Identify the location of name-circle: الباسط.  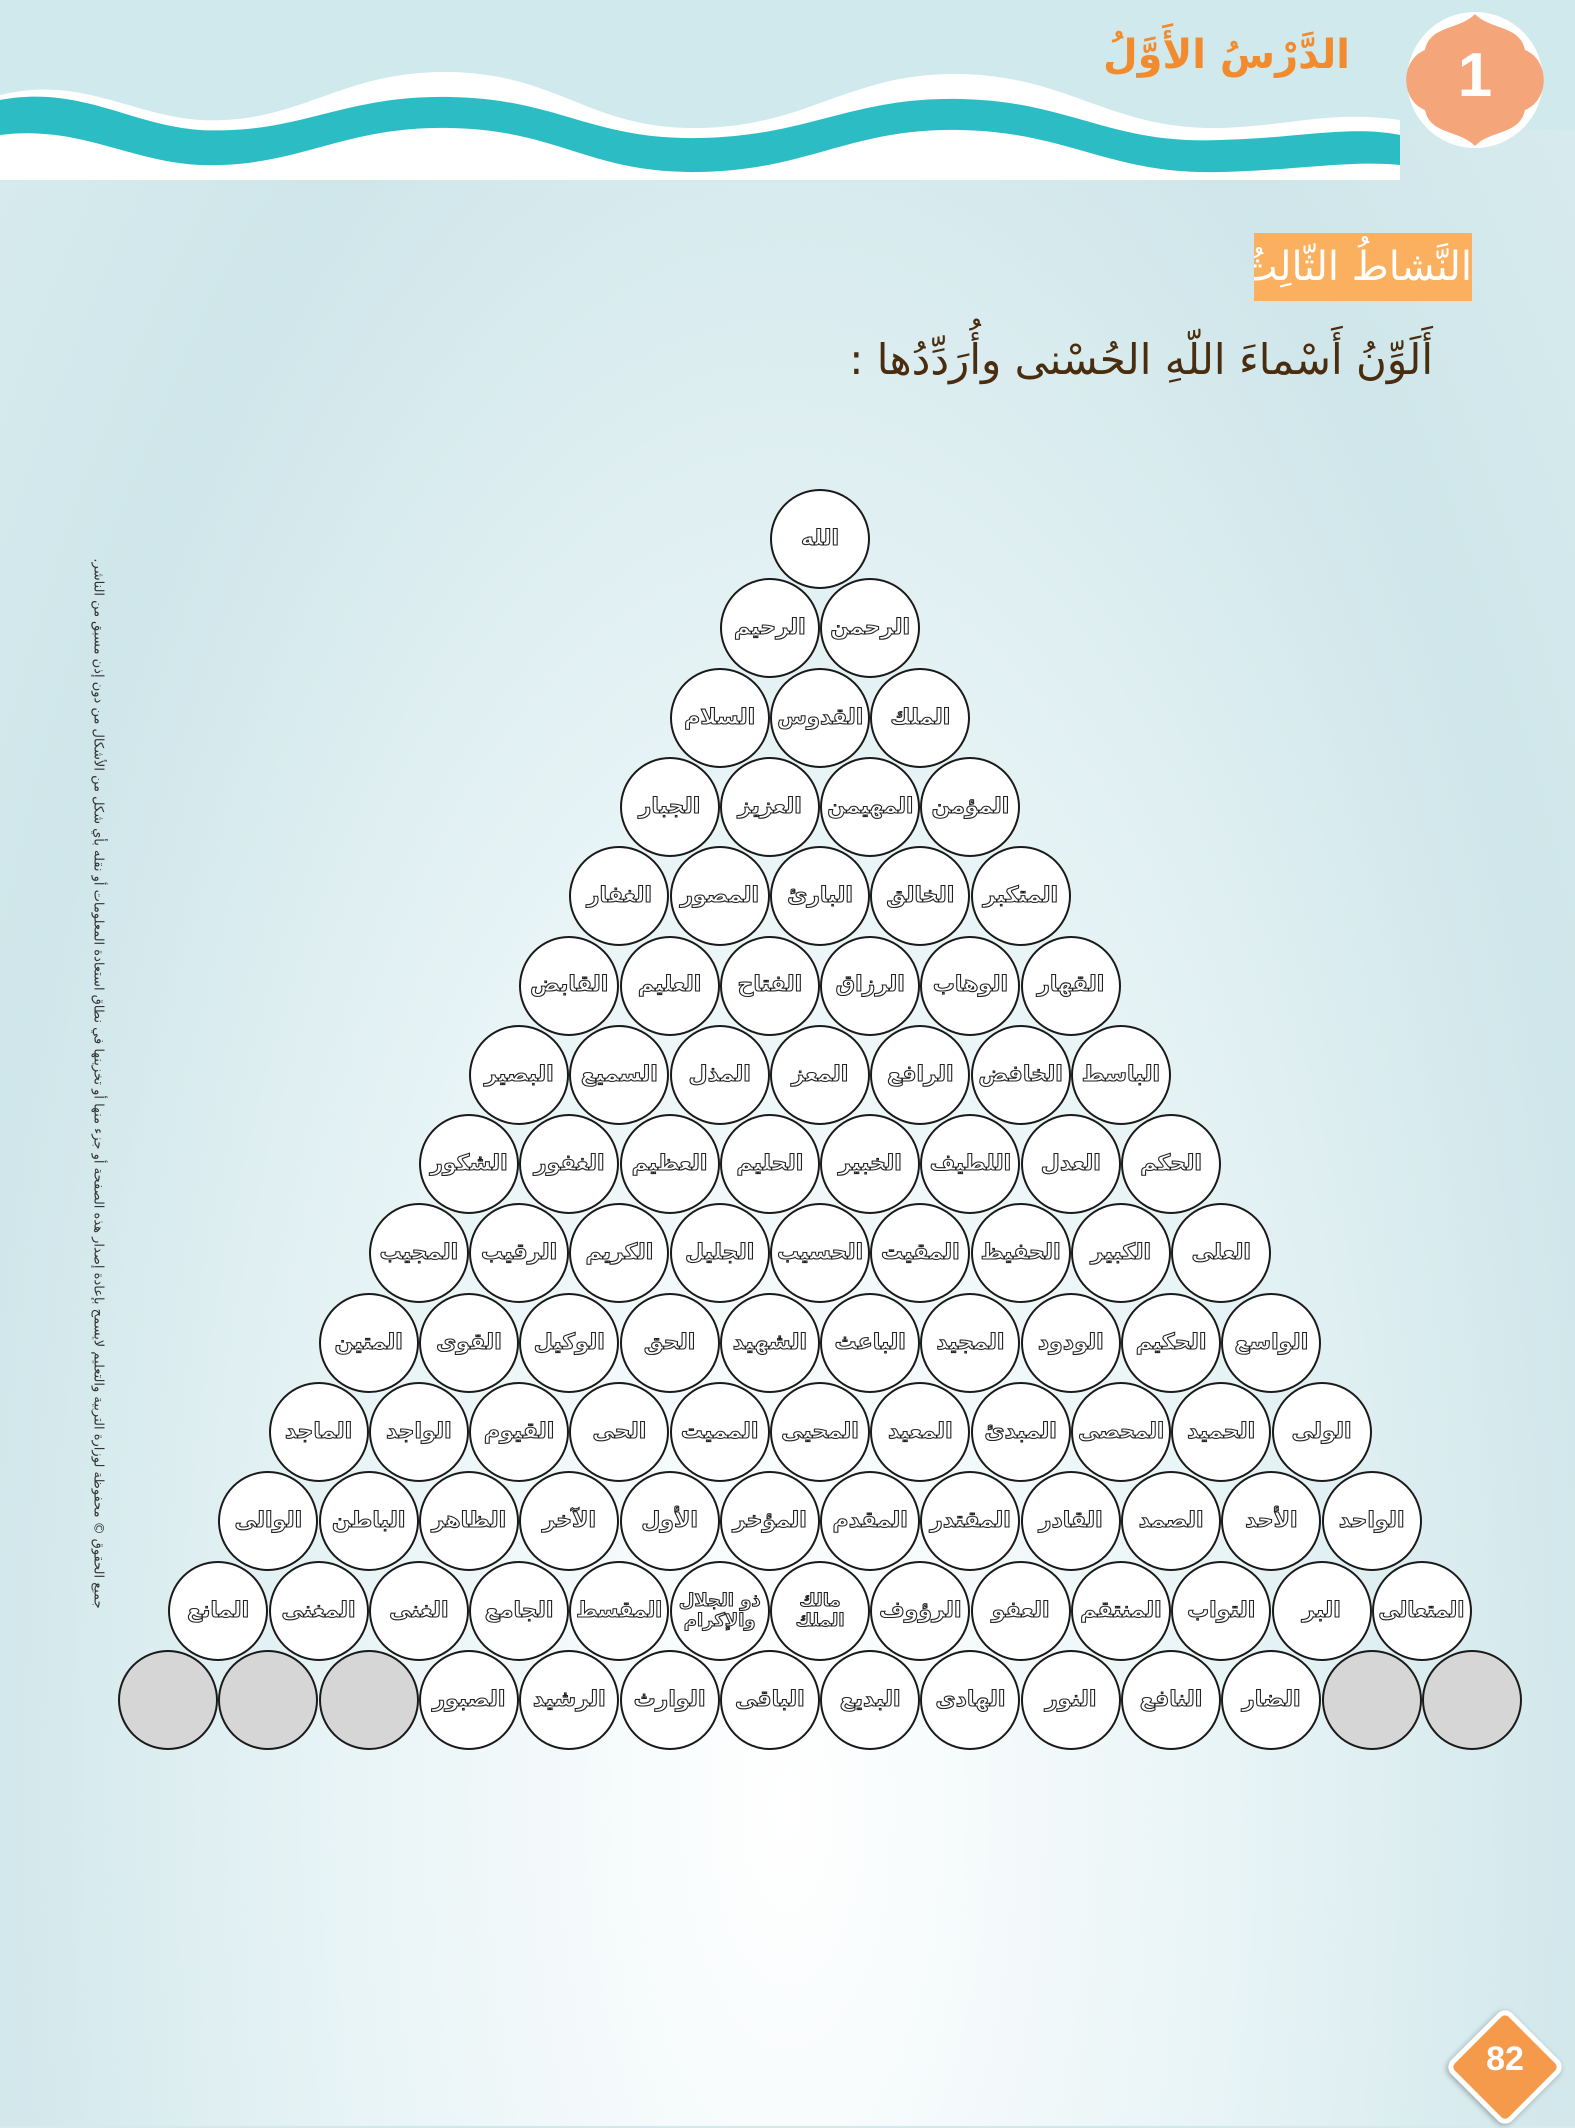
(1120, 1074).